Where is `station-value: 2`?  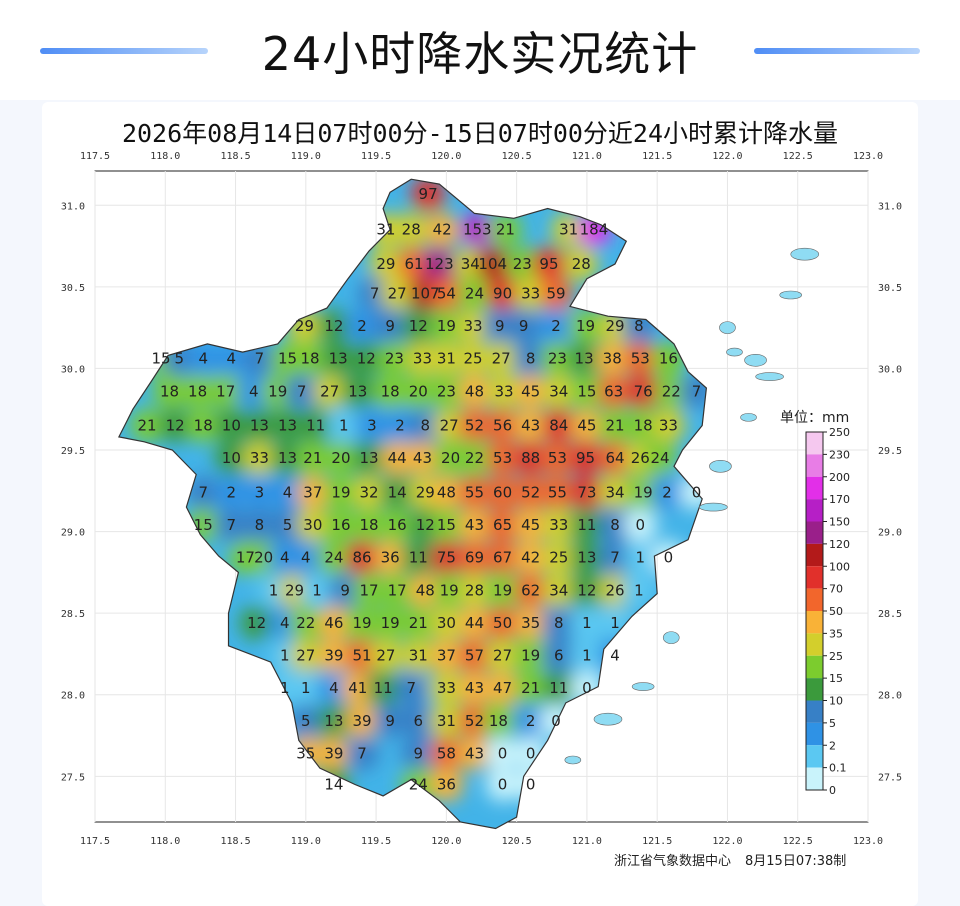 station-value: 2 is located at coordinates (556, 326).